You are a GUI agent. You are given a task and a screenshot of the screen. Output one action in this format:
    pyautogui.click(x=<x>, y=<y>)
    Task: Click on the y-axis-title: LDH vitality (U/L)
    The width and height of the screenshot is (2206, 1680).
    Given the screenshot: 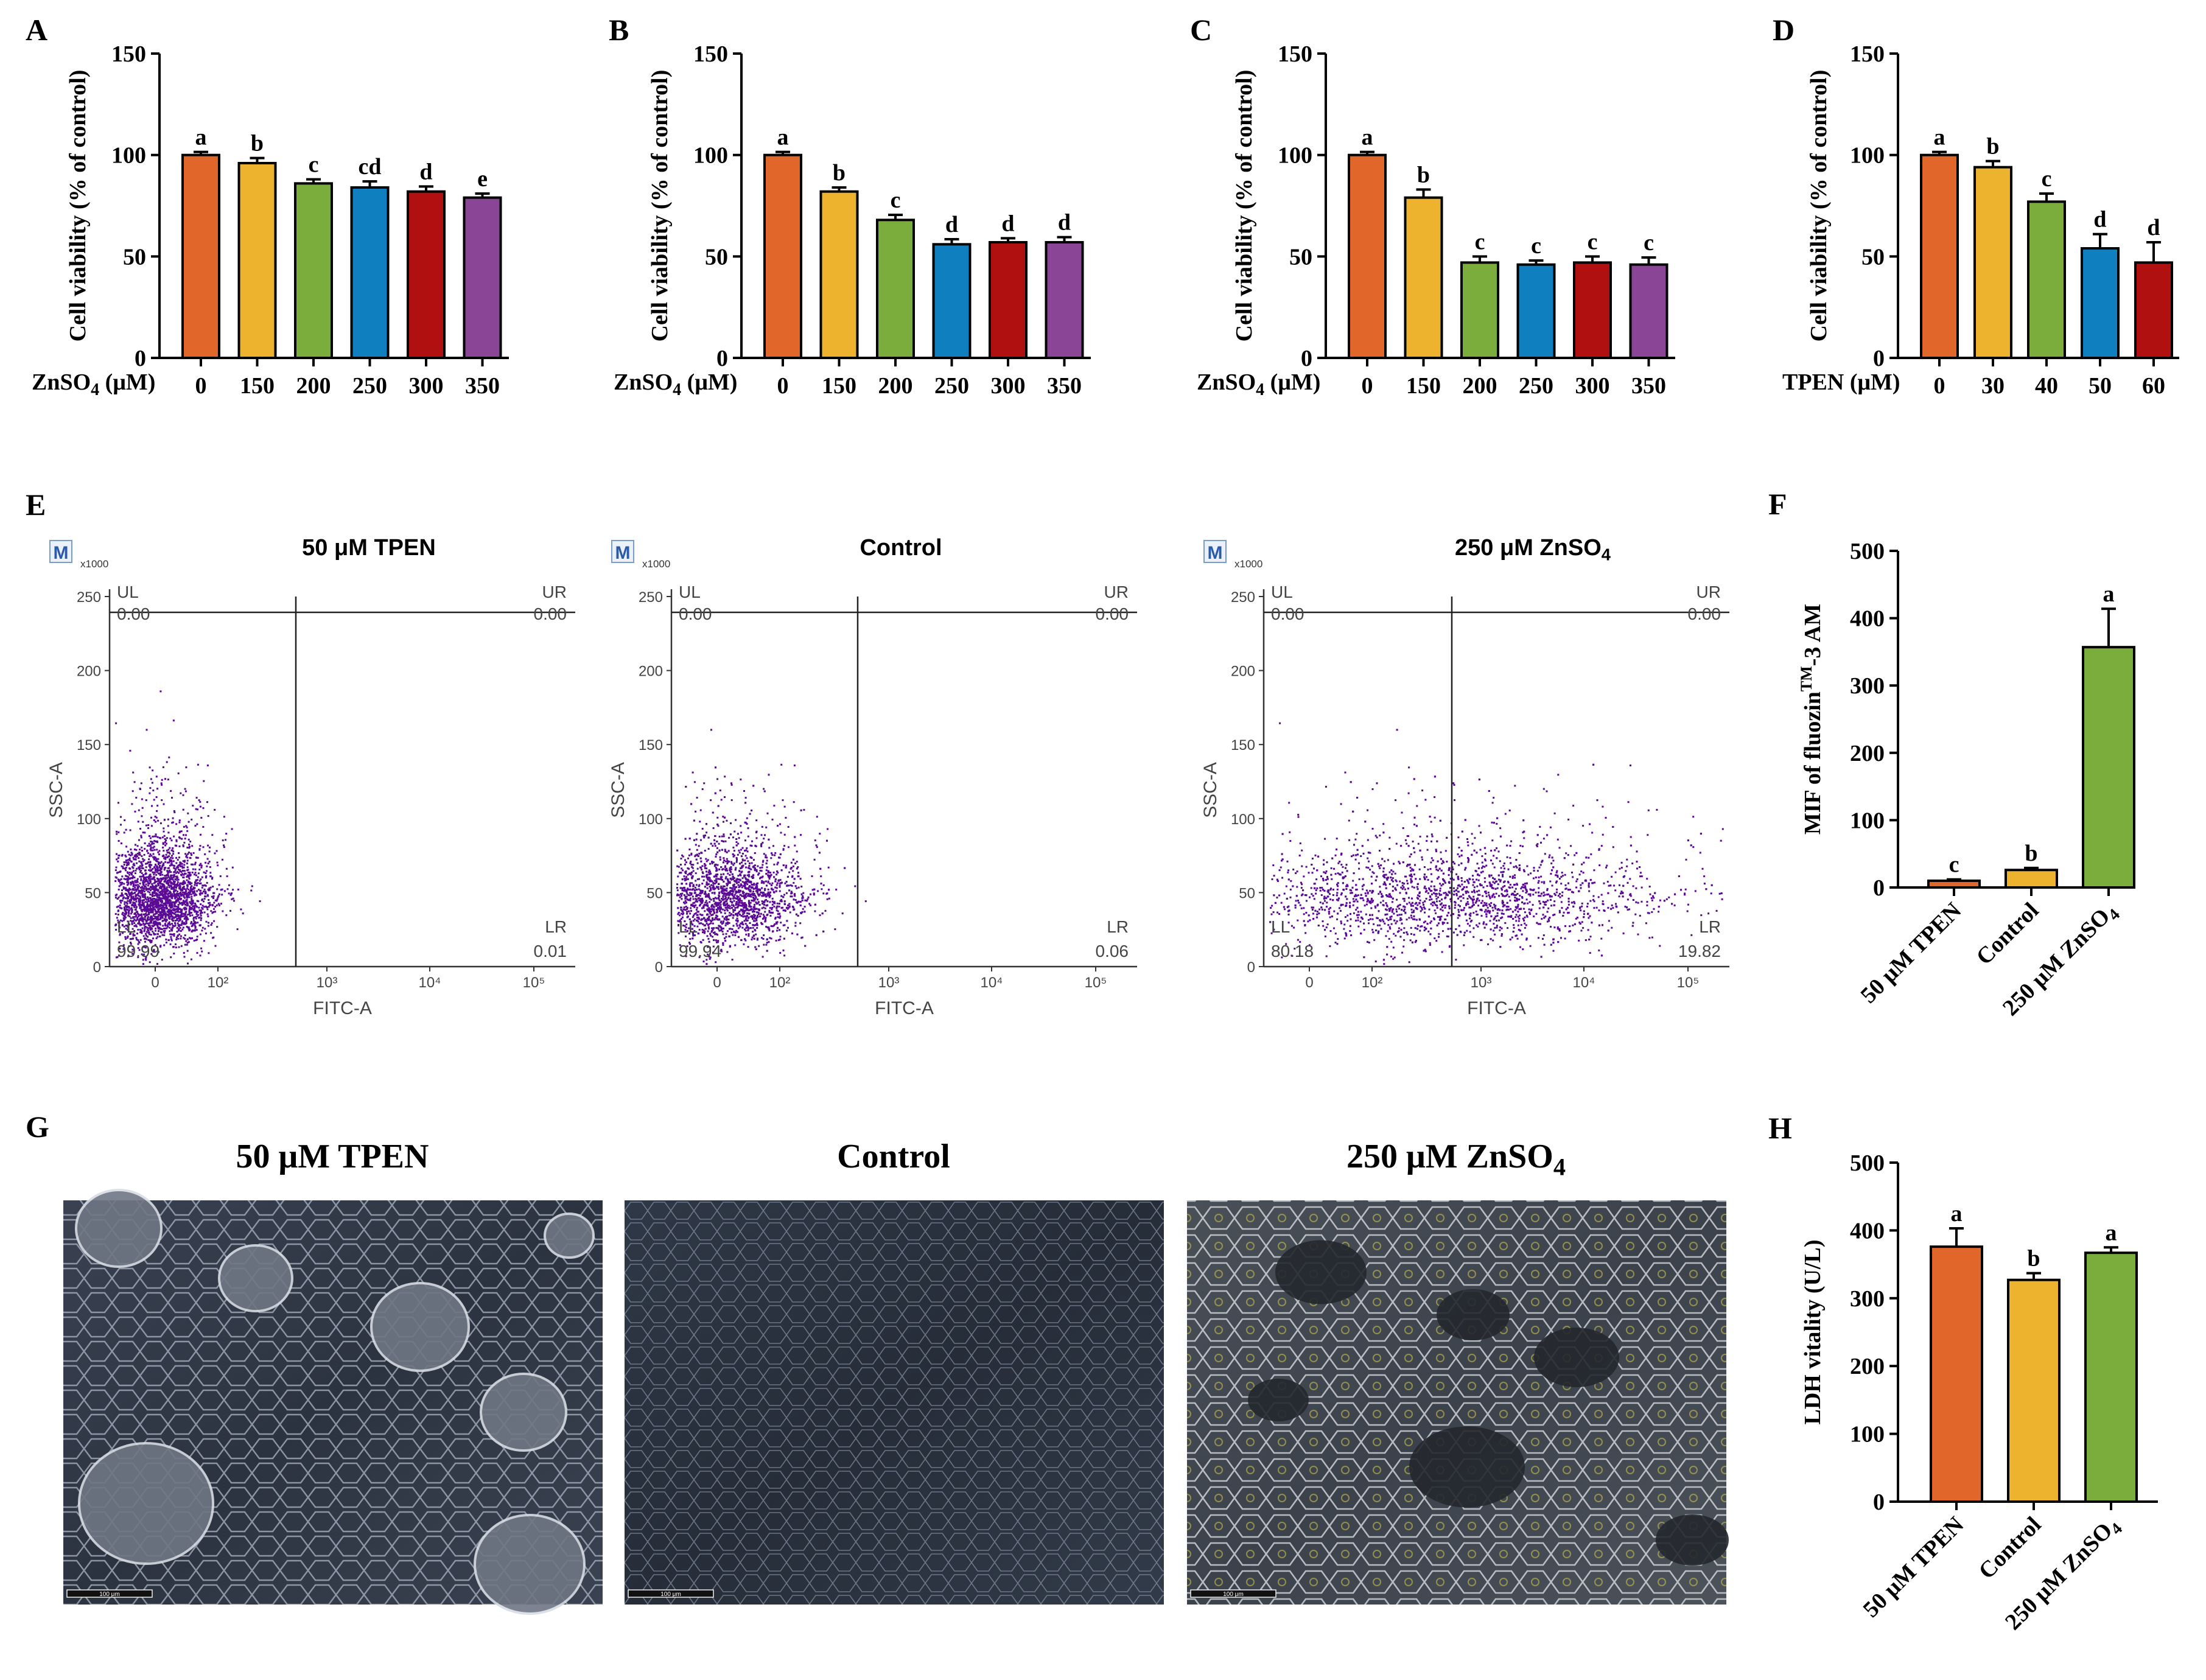 What is the action you would take?
    pyautogui.click(x=1813, y=1332)
    